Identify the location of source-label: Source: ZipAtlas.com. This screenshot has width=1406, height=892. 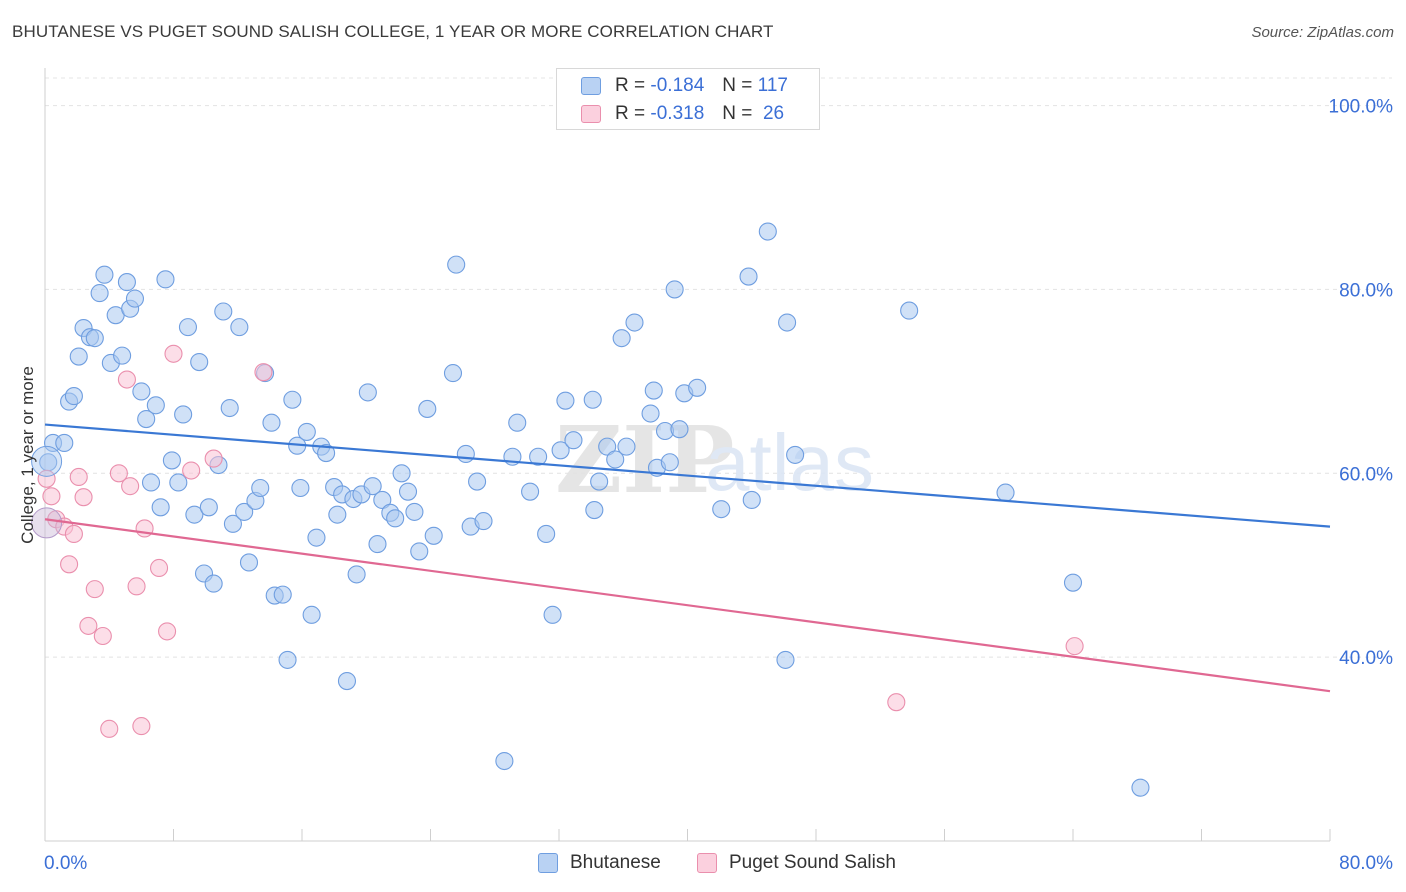
(1322, 32).